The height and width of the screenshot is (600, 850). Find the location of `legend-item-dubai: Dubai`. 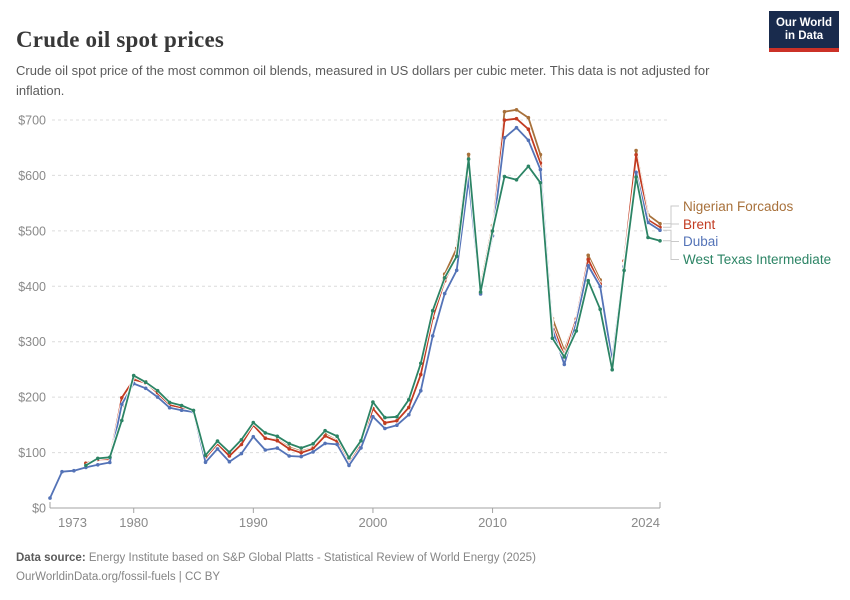

legend-item-dubai: Dubai is located at coordinates (701, 241).